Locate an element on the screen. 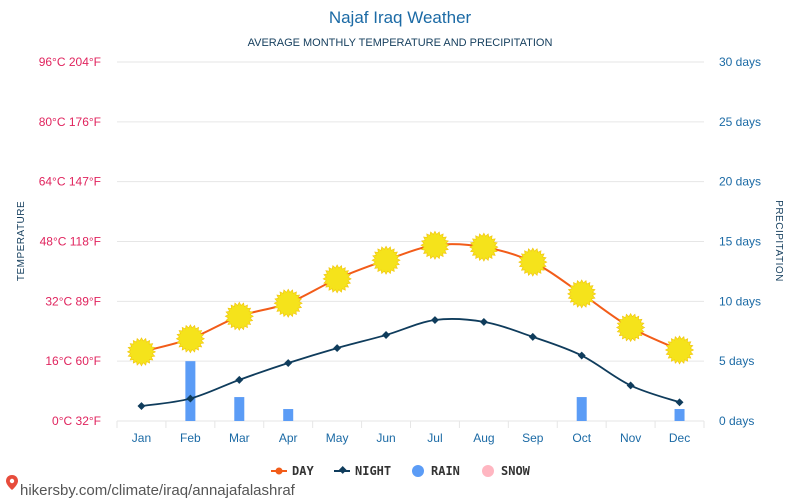  month-label: Sep is located at coordinates (533, 438).